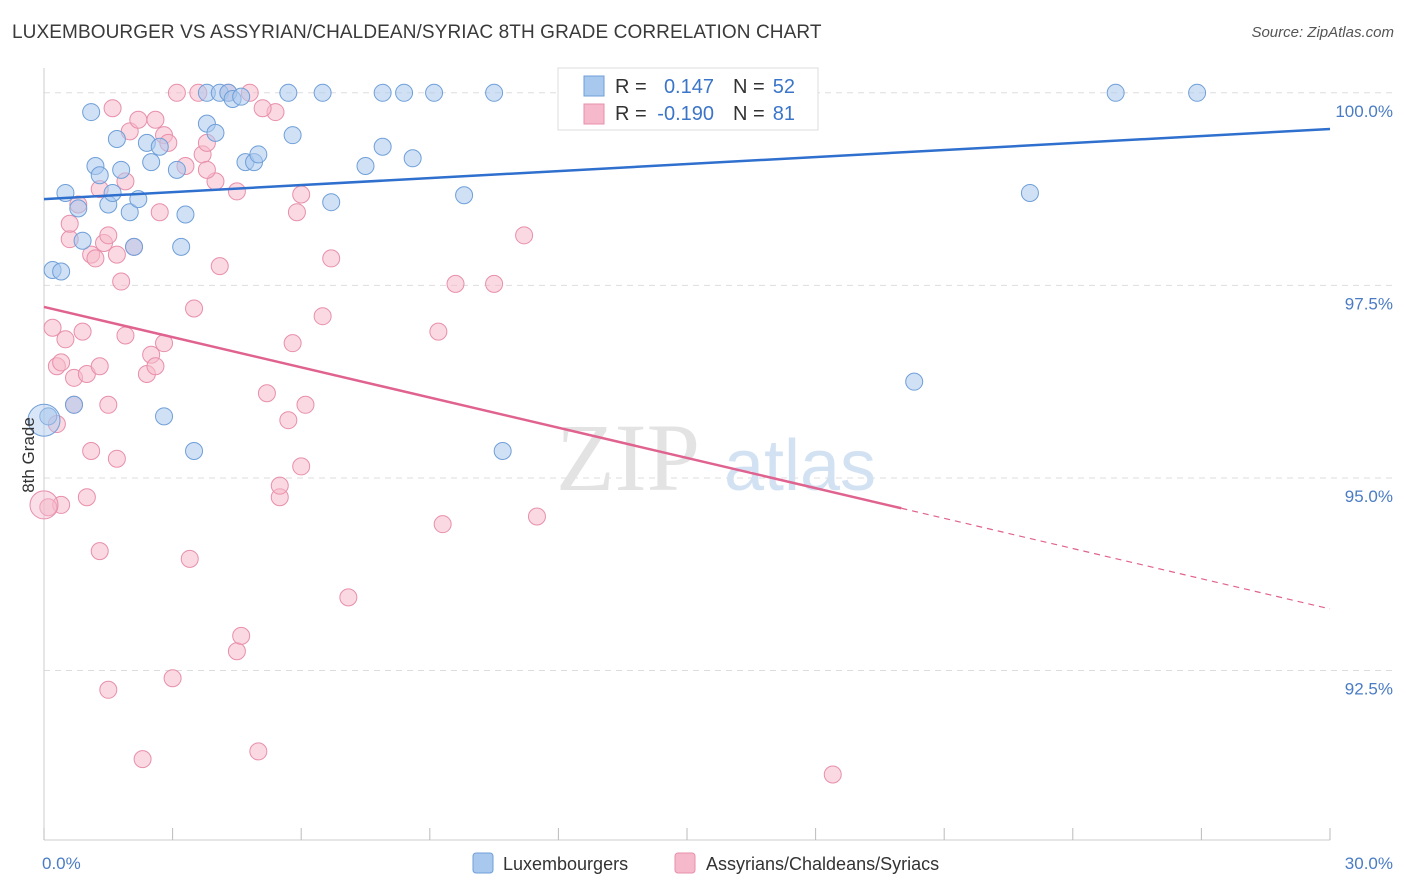  Describe the element at coordinates (628, 457) in the screenshot. I see `watermark-zip: ZIP` at that location.